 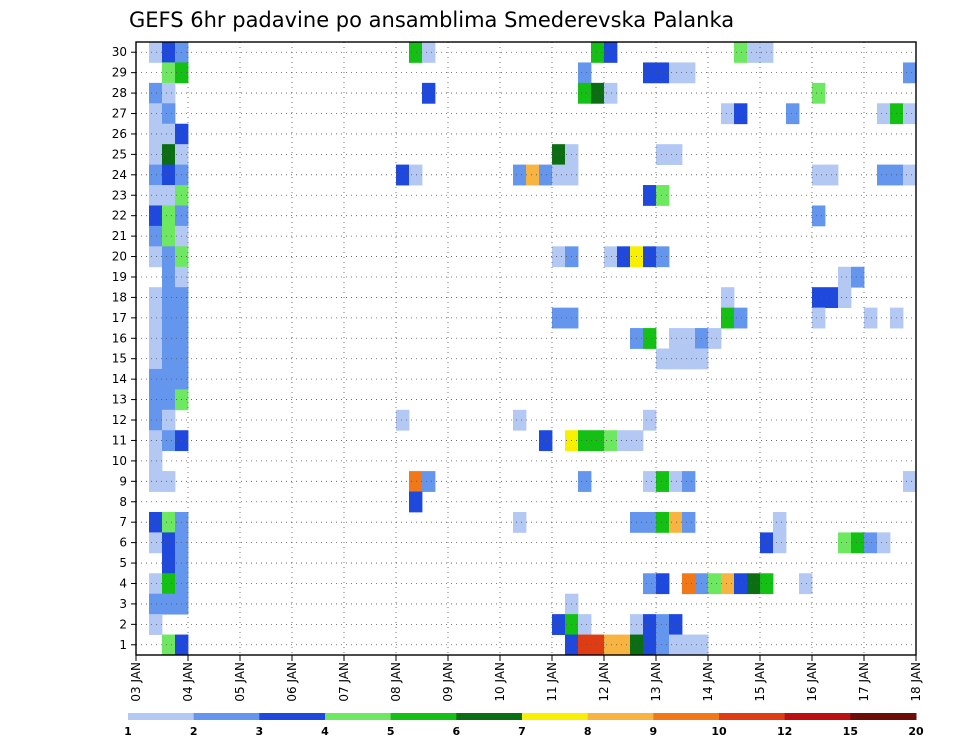 What do you see at coordinates (119, 277) in the screenshot?
I see `y-tick-label: 19` at bounding box center [119, 277].